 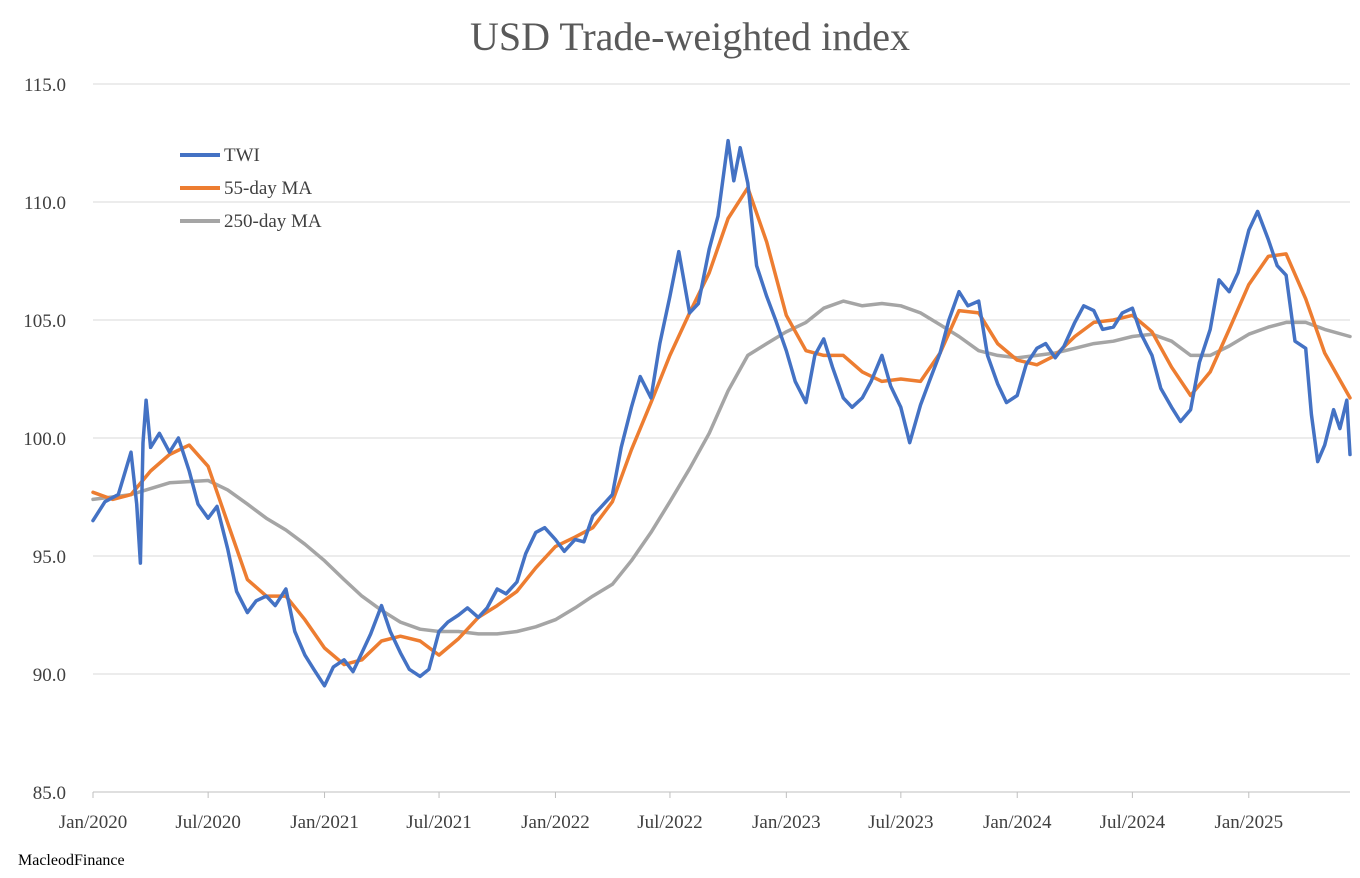 What do you see at coordinates (44, 439) in the screenshot?
I see `y-tick-label: 100.0` at bounding box center [44, 439].